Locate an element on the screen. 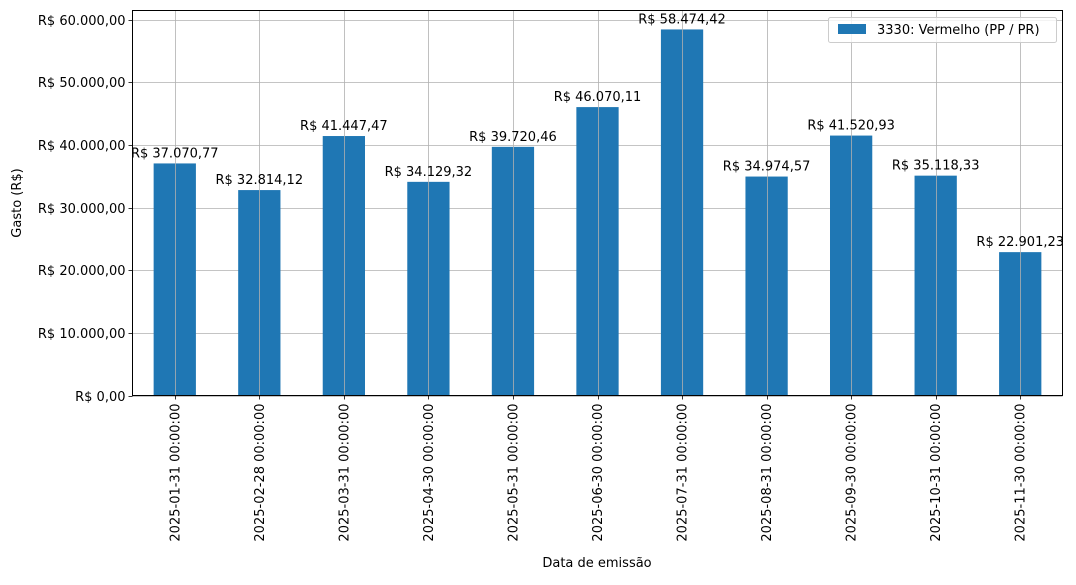  y-tick-label: R$ 0,00 is located at coordinates (100, 397).